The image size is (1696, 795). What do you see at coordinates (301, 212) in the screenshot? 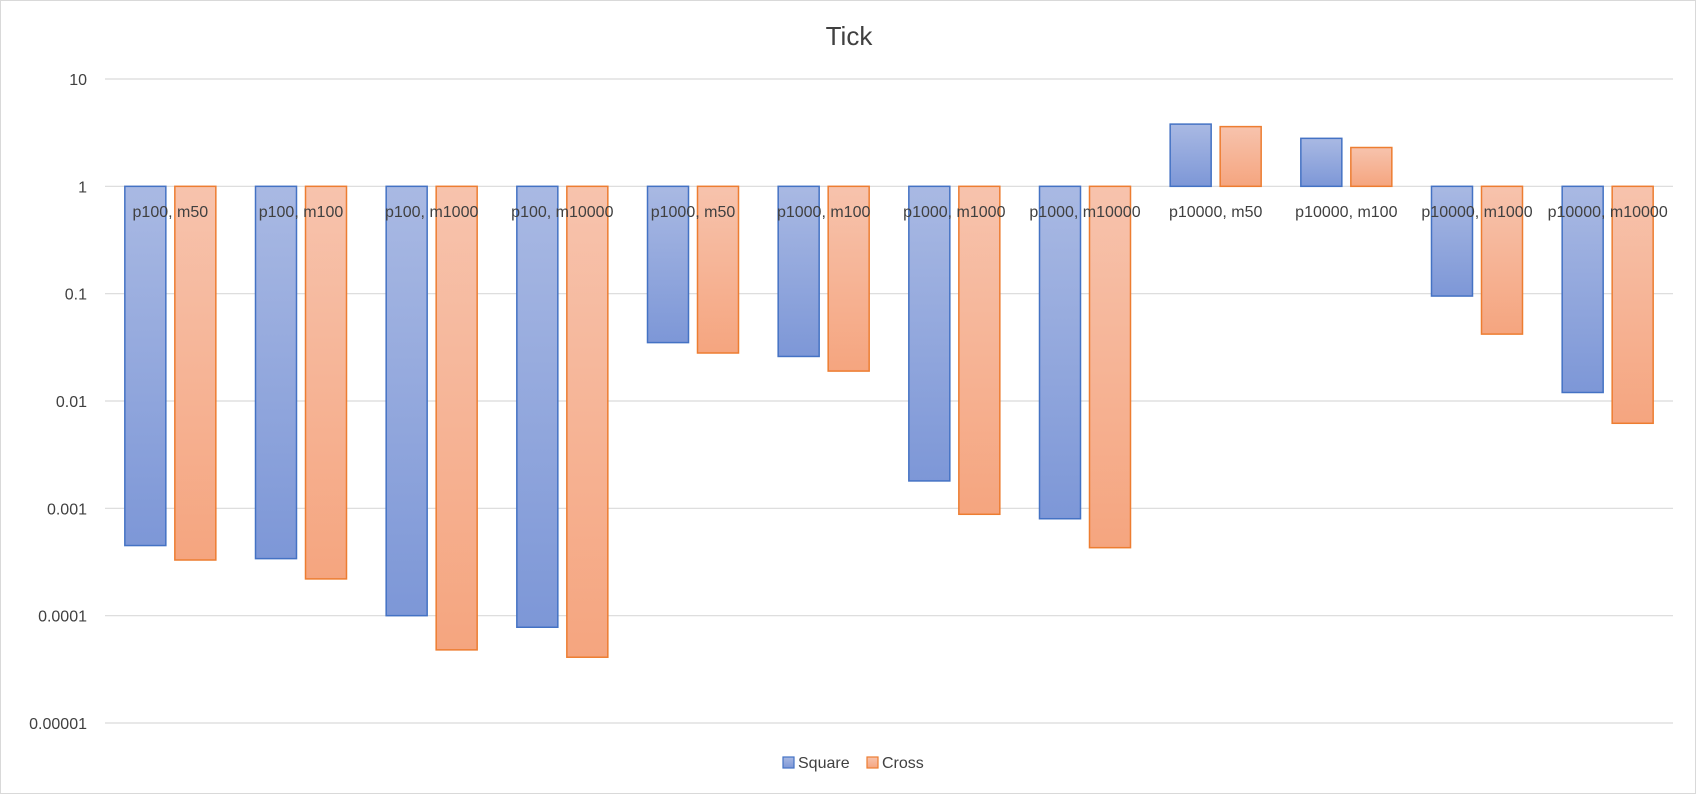
I see `category-label: p100, m100` at bounding box center [301, 212].